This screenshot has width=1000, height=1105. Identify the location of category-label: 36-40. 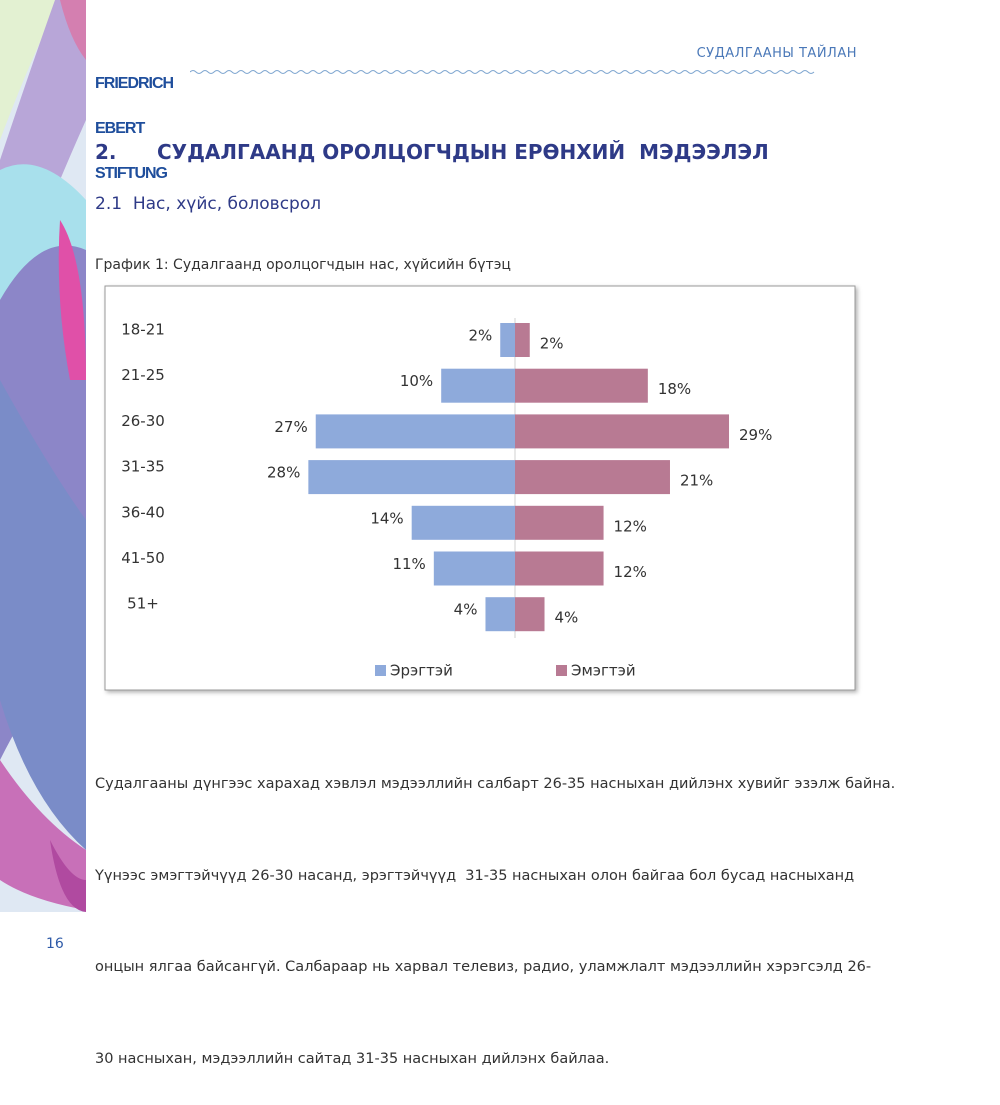
(143, 512).